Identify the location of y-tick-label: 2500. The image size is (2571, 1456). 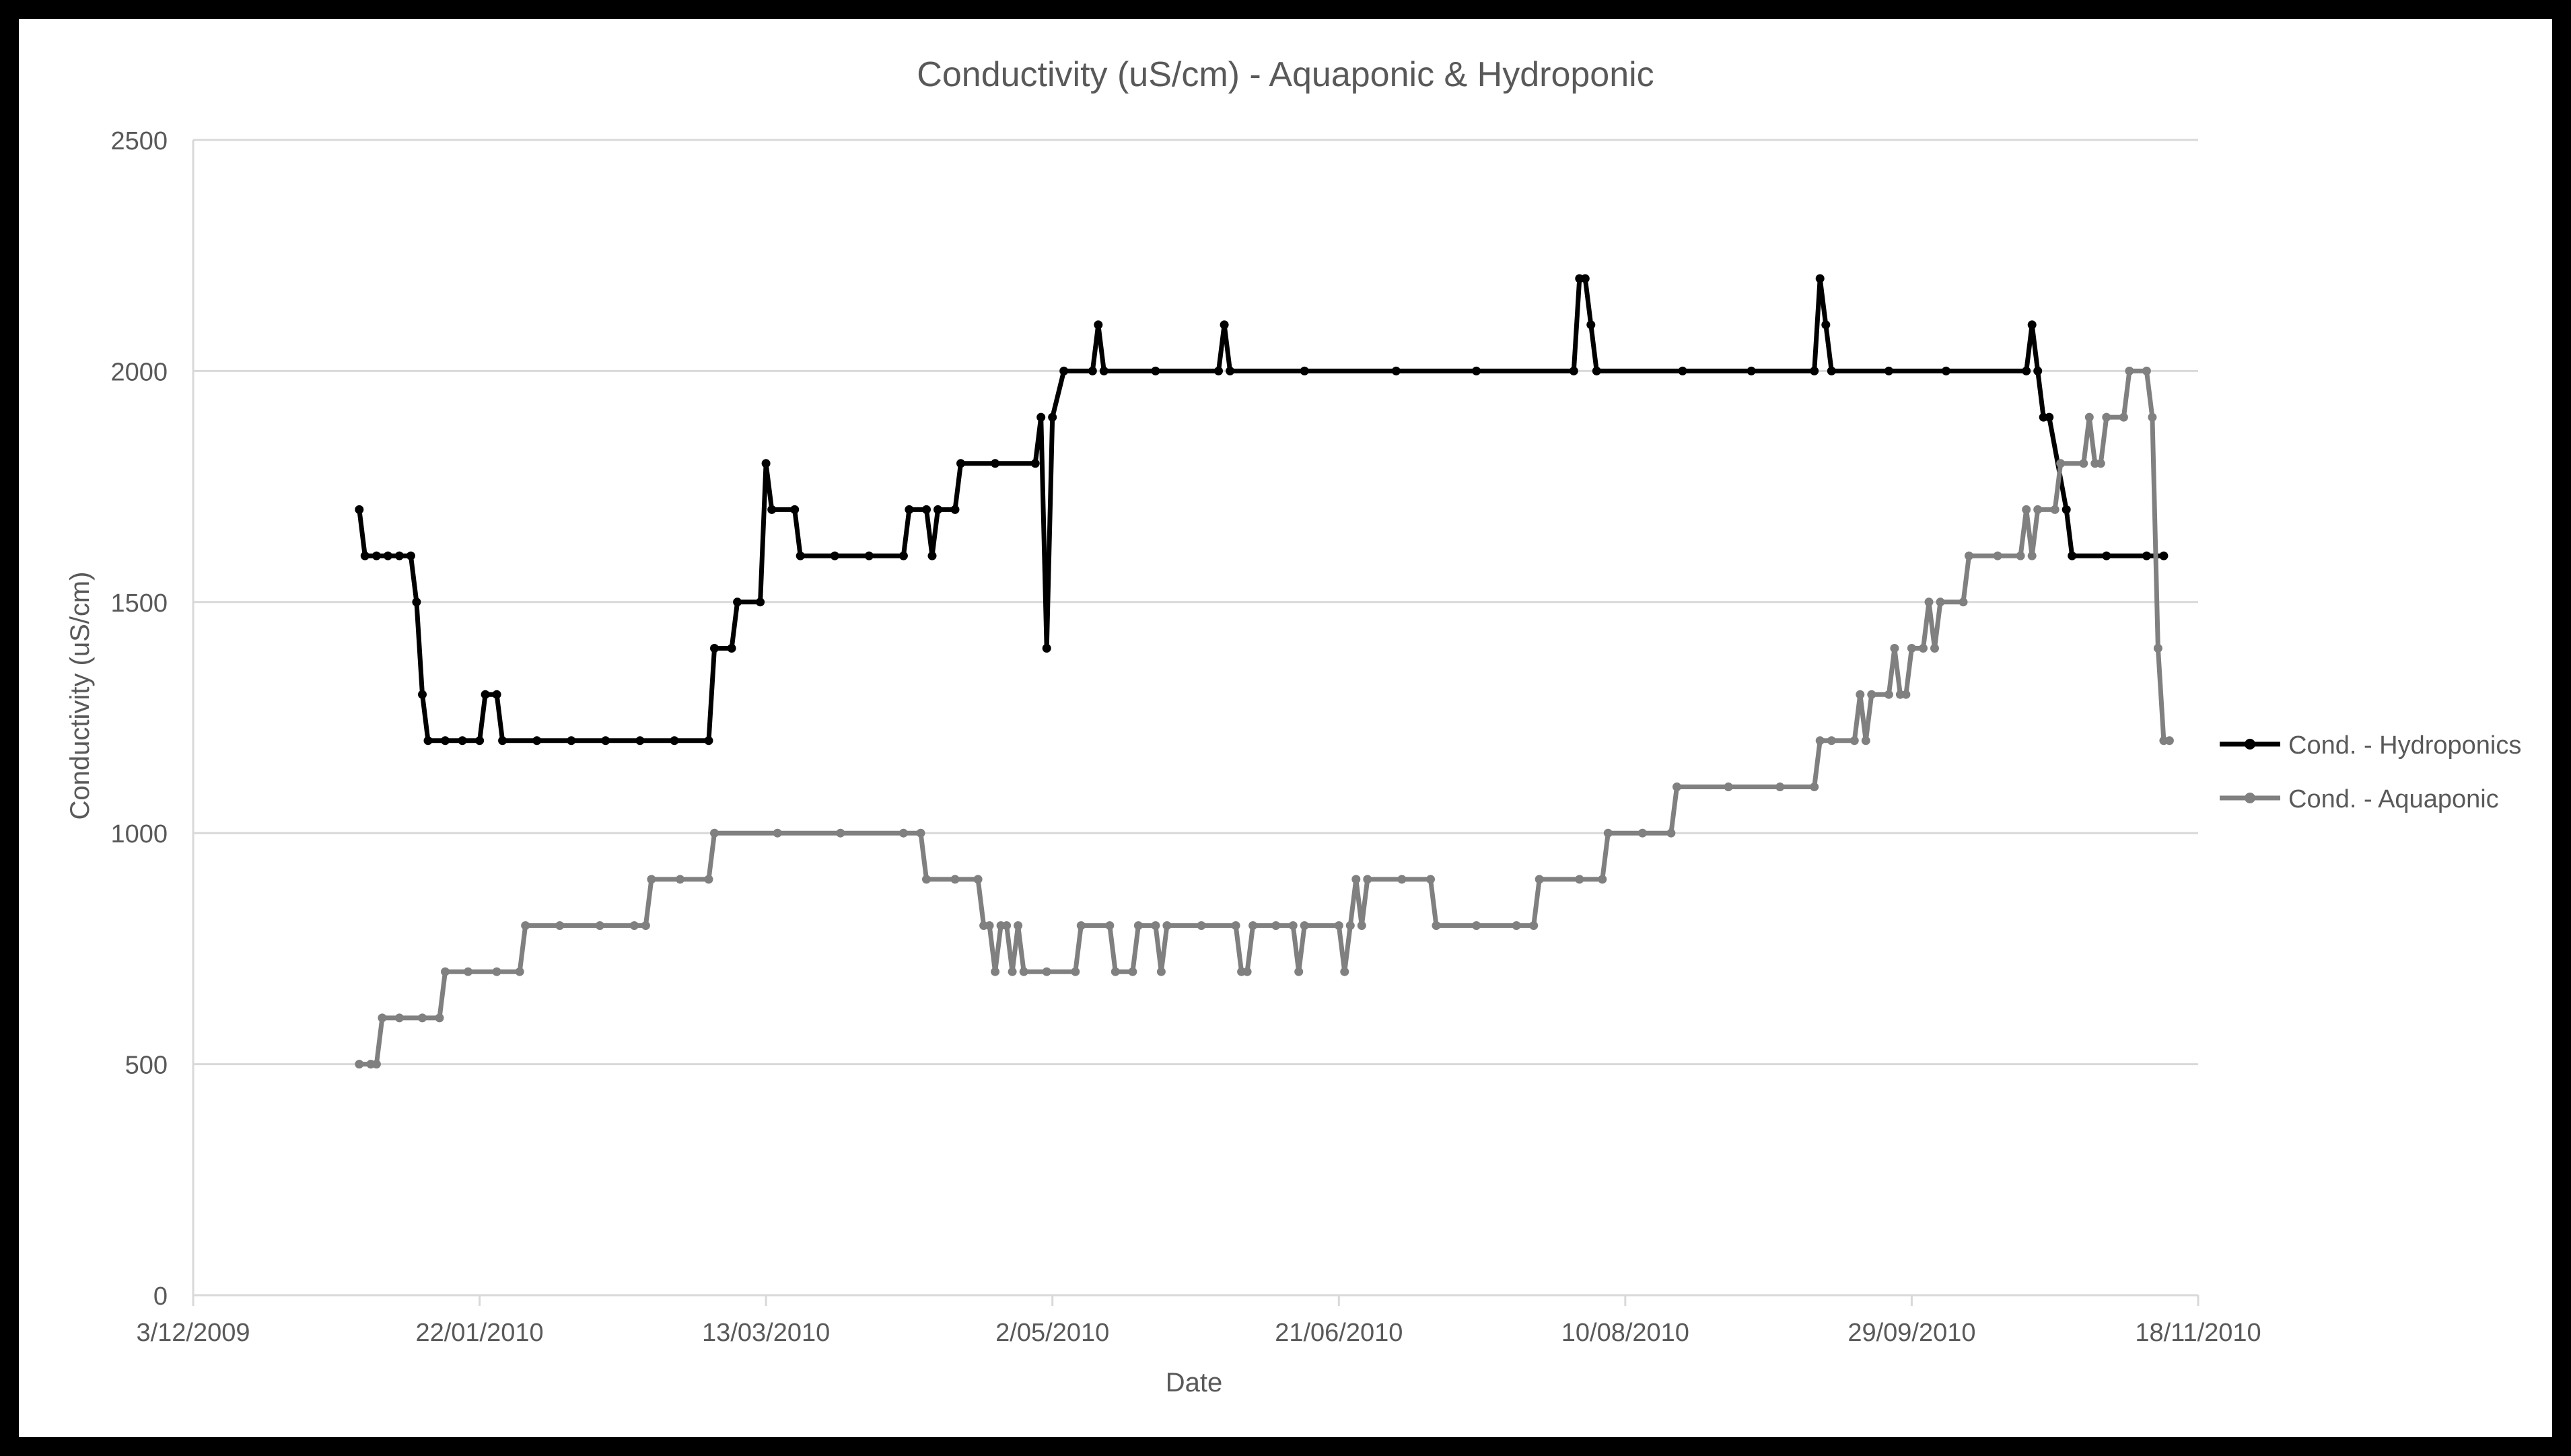
(139, 141).